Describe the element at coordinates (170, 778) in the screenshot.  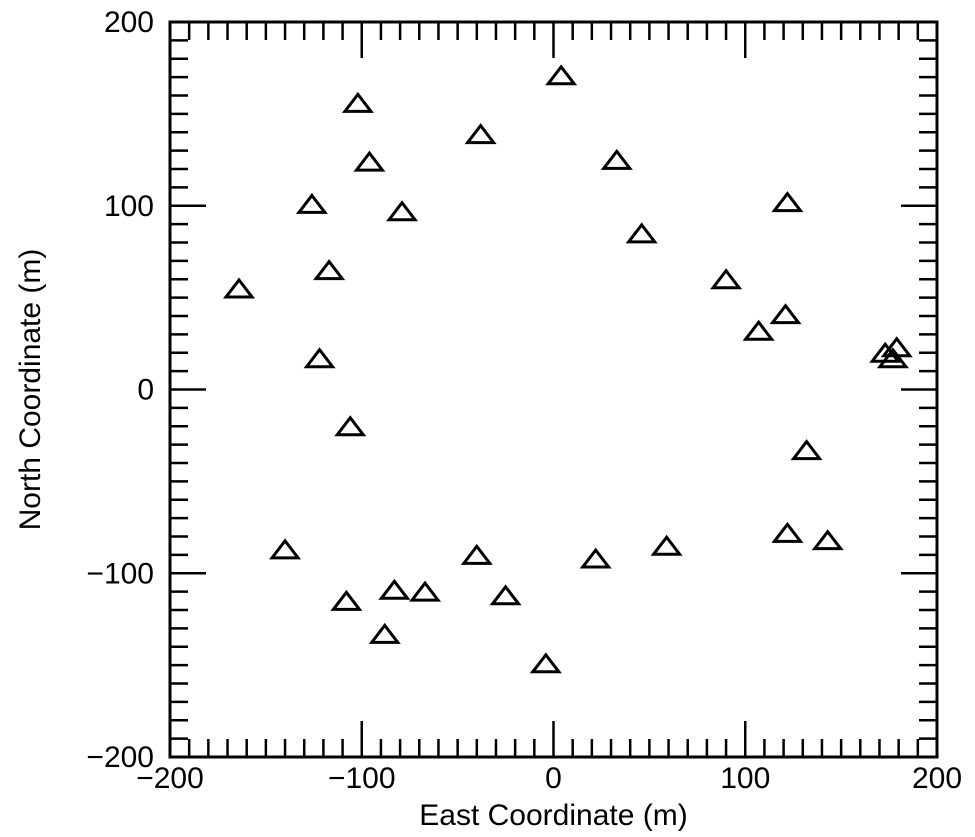
I see `x-tick-label: −200` at that location.